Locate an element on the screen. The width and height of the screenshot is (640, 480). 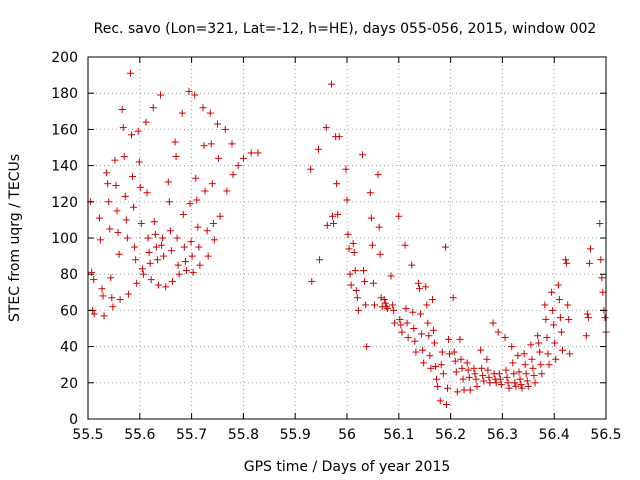
y-tick-label: 120 is located at coordinates (64, 203).